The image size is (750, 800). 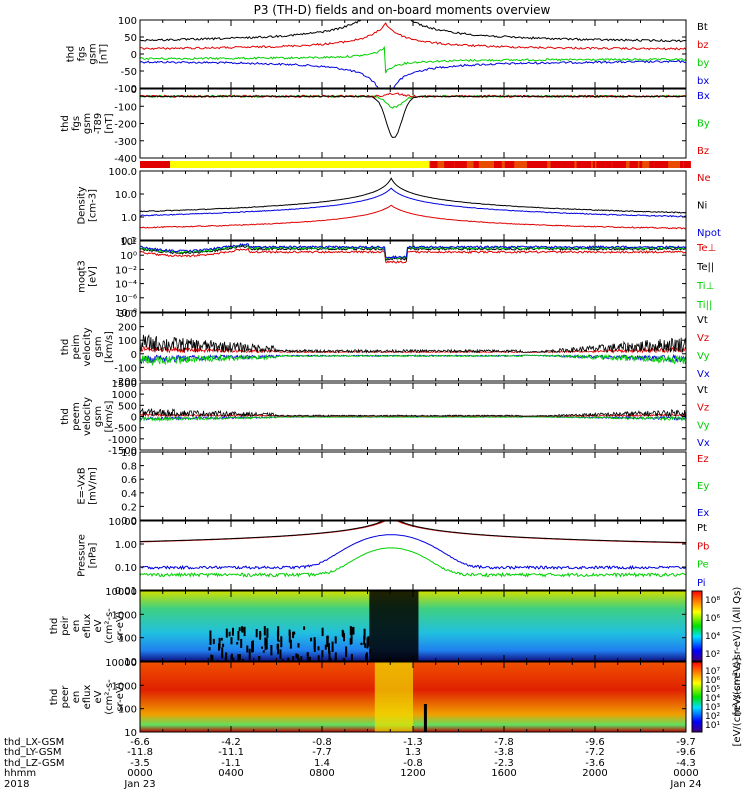 What do you see at coordinates (82, 485) in the screenshot?
I see `ylabel-line: E=-VxB` at bounding box center [82, 485].